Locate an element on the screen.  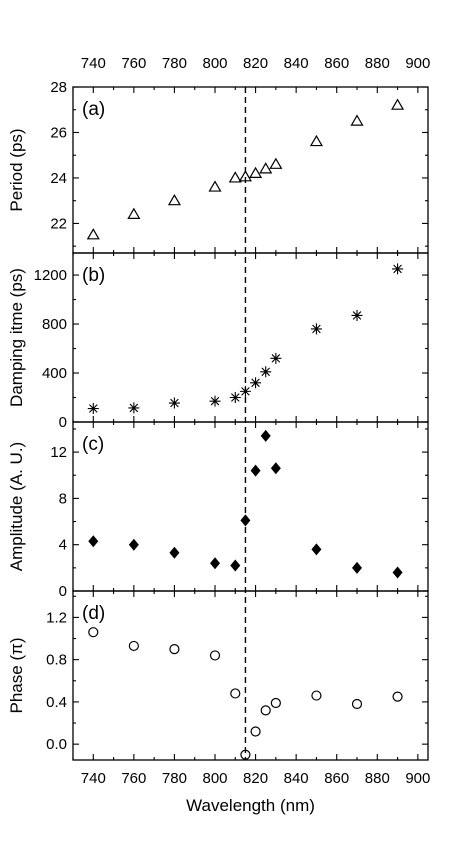
x-tick-label-bottom: 820 is located at coordinates (255, 778).